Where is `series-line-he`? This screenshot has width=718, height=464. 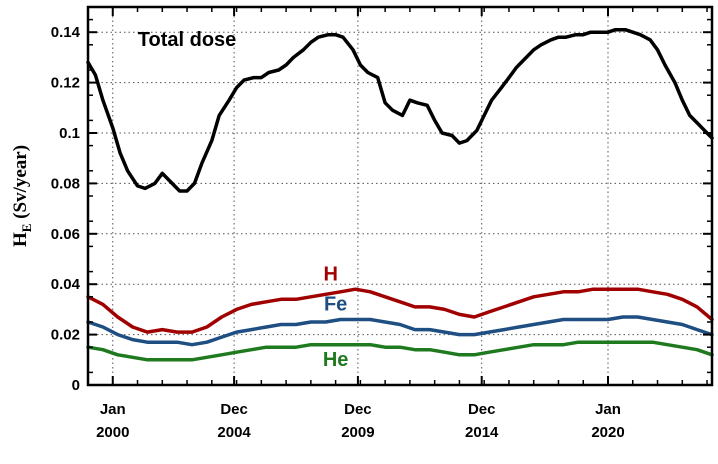
series-line-he is located at coordinates (400, 351).